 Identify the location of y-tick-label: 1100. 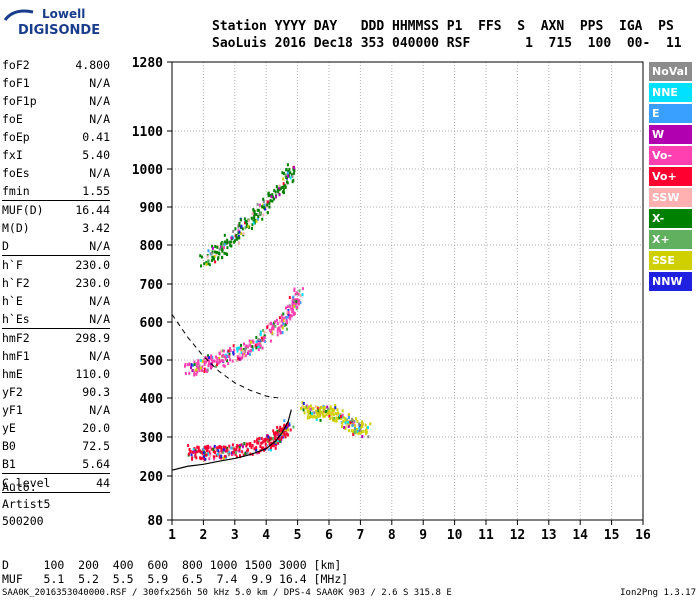
(147, 132).